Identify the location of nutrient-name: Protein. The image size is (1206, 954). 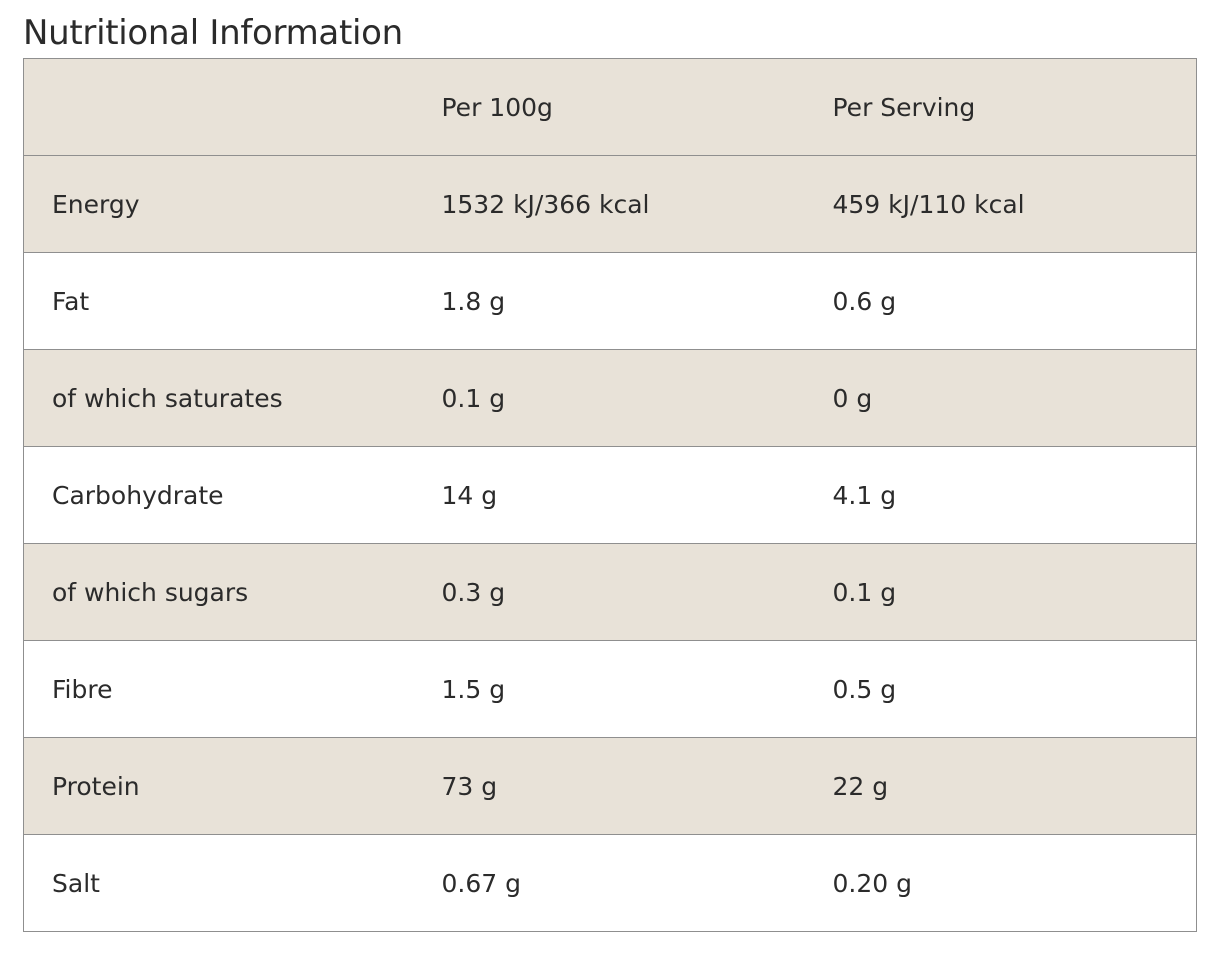
(218, 786).